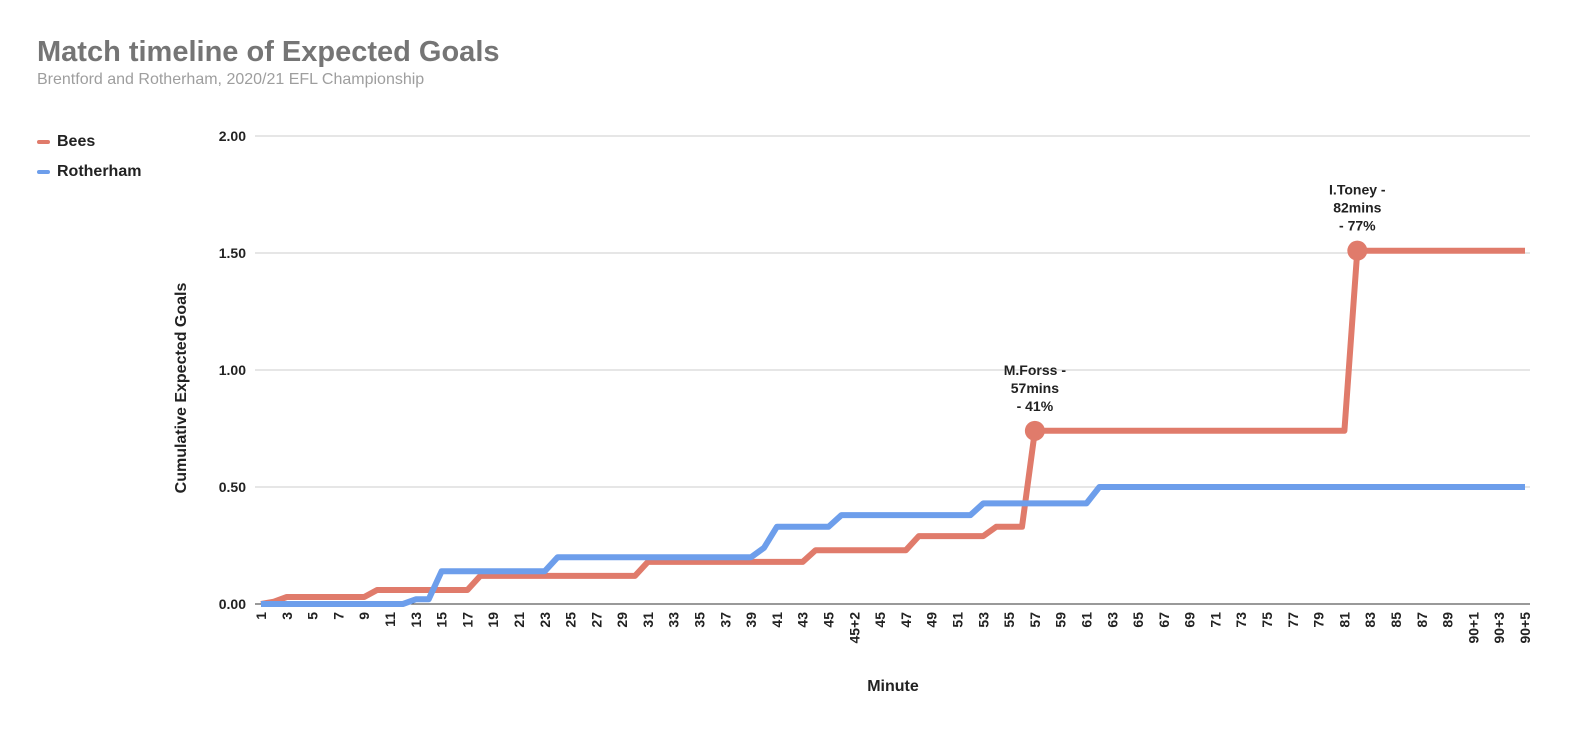 This screenshot has width=1588, height=741. I want to click on x-tick-label: 49, so click(932, 620).